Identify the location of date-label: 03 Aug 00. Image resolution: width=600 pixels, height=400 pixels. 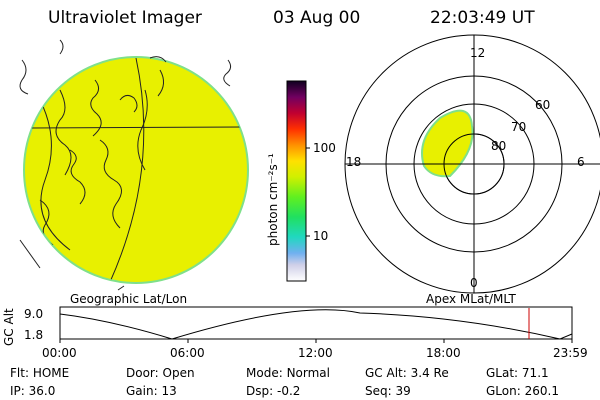
(317, 18).